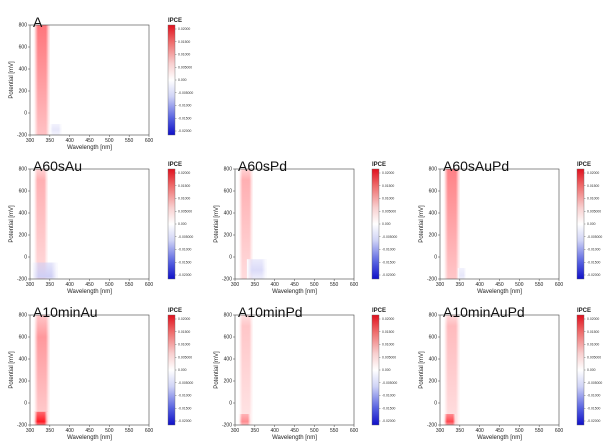 This screenshot has width=603, height=441. I want to click on panel-title: A60sAuPd, so click(476, 166).